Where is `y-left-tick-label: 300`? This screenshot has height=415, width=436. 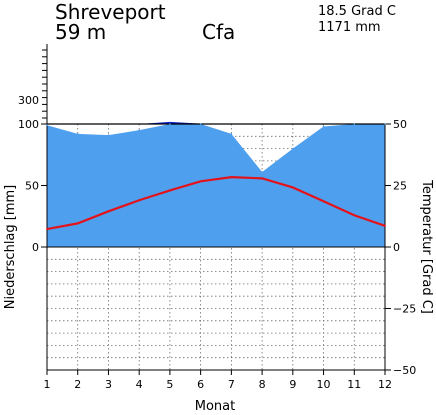
y-left-tick-label: 300 is located at coordinates (28, 100).